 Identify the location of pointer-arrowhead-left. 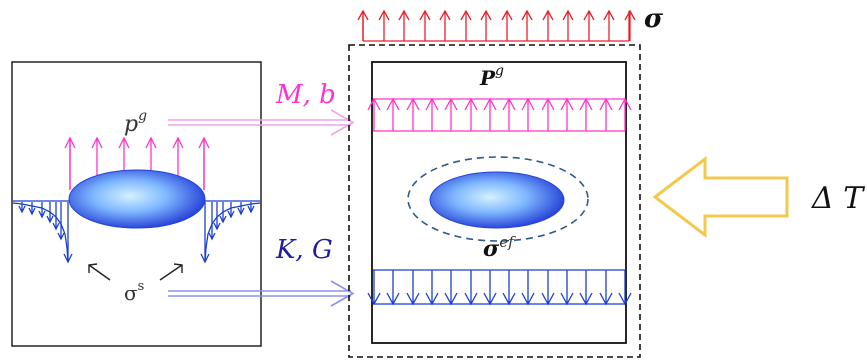
(93, 268).